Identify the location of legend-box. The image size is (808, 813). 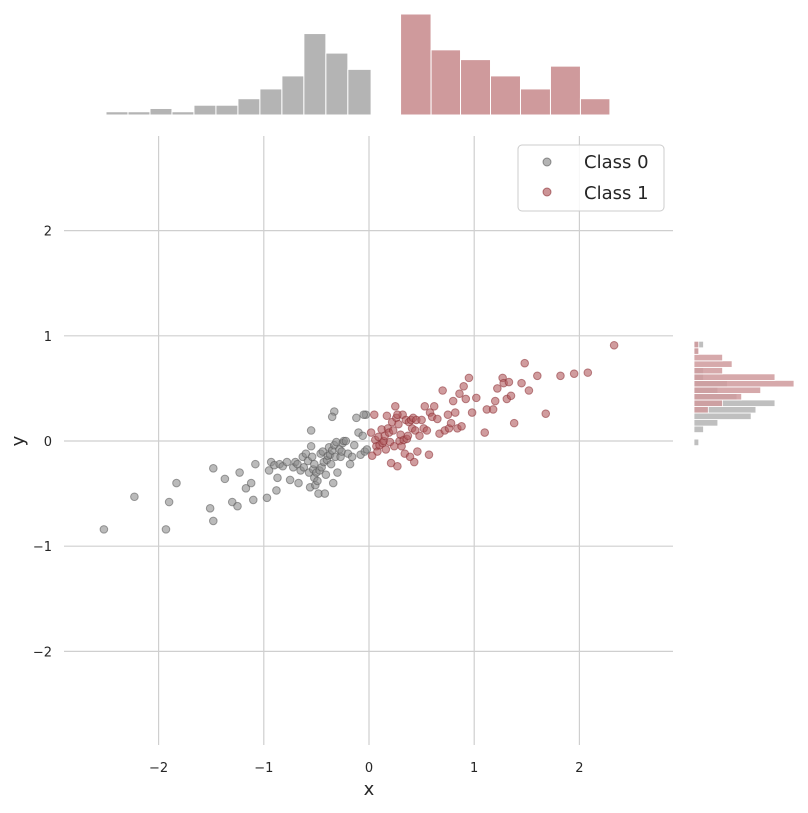
(591, 178).